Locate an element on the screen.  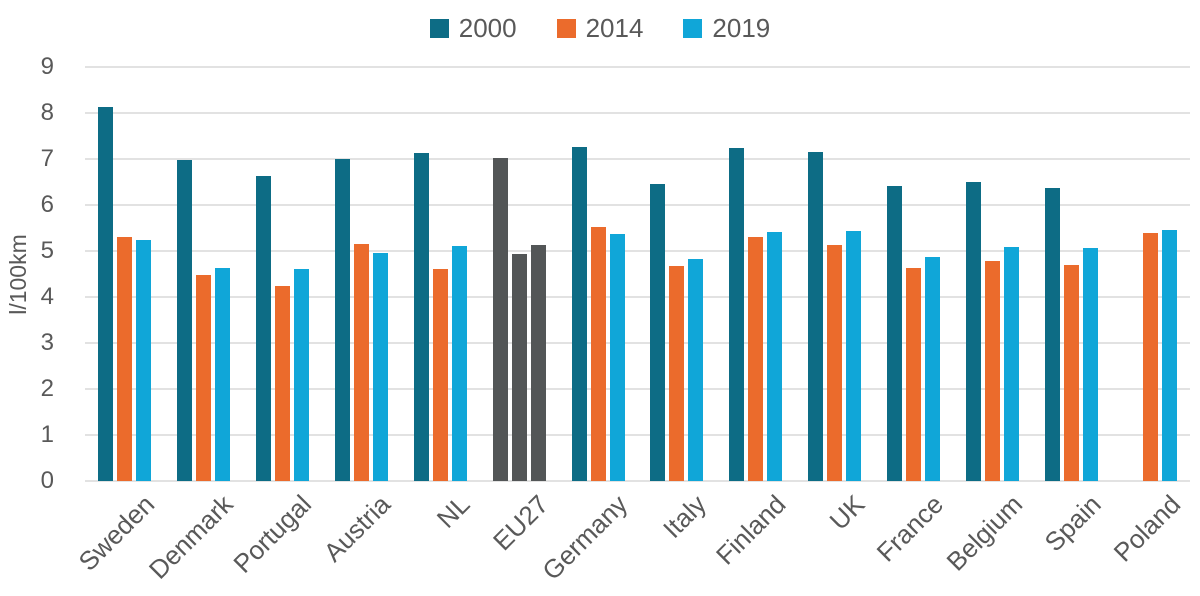
bar-nl-2019 is located at coordinates (459, 363).